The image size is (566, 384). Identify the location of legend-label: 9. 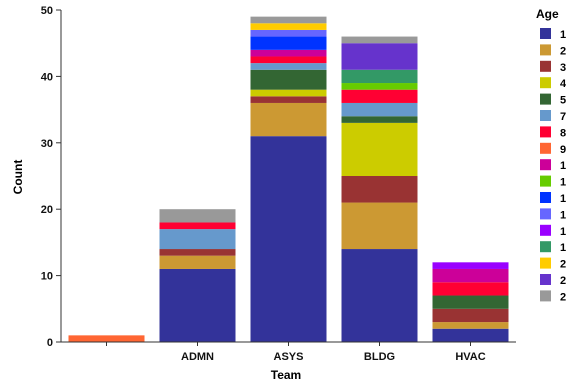
(563, 150).